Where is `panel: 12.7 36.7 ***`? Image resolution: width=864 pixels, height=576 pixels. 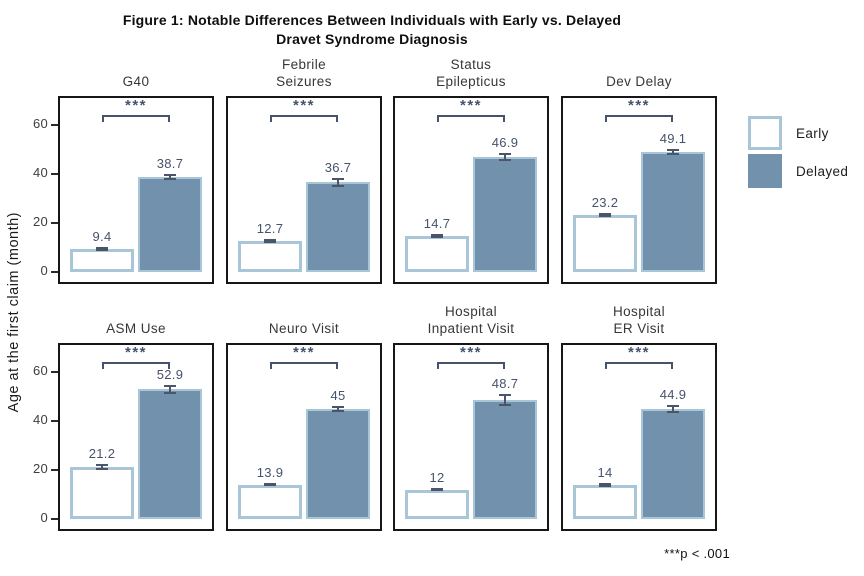 panel: 12.7 36.7 *** is located at coordinates (304, 190).